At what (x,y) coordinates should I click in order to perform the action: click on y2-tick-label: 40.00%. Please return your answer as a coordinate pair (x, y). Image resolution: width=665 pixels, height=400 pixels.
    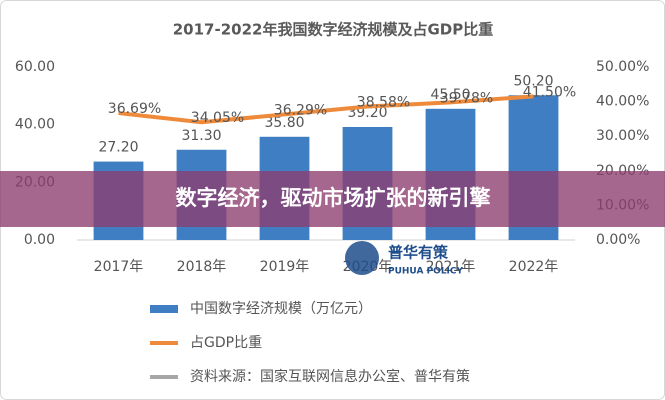
    Looking at the image, I should click on (622, 102).